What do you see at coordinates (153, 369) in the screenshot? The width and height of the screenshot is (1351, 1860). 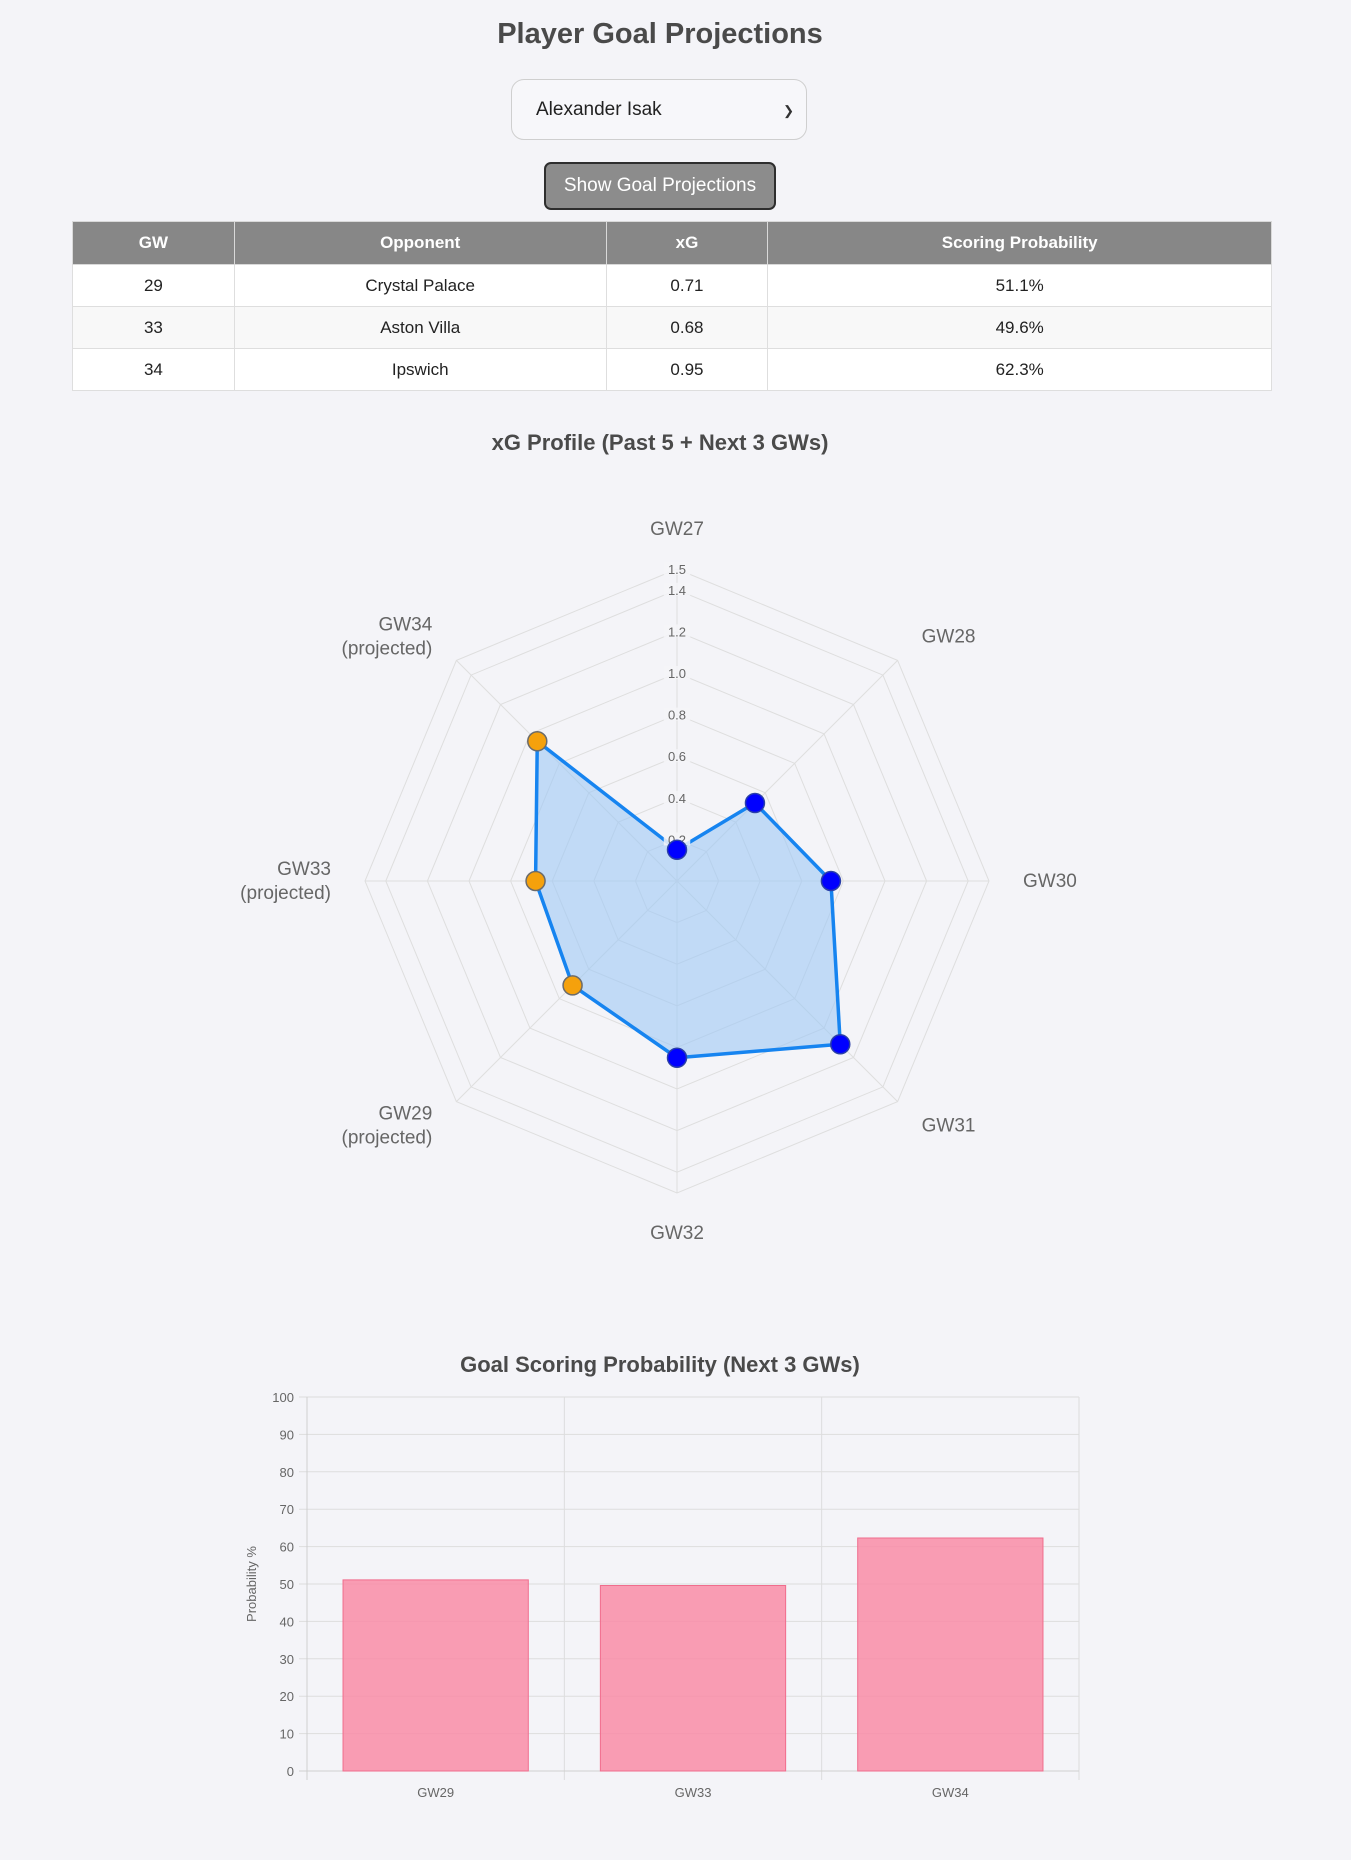 I see `cell-gw: 34` at bounding box center [153, 369].